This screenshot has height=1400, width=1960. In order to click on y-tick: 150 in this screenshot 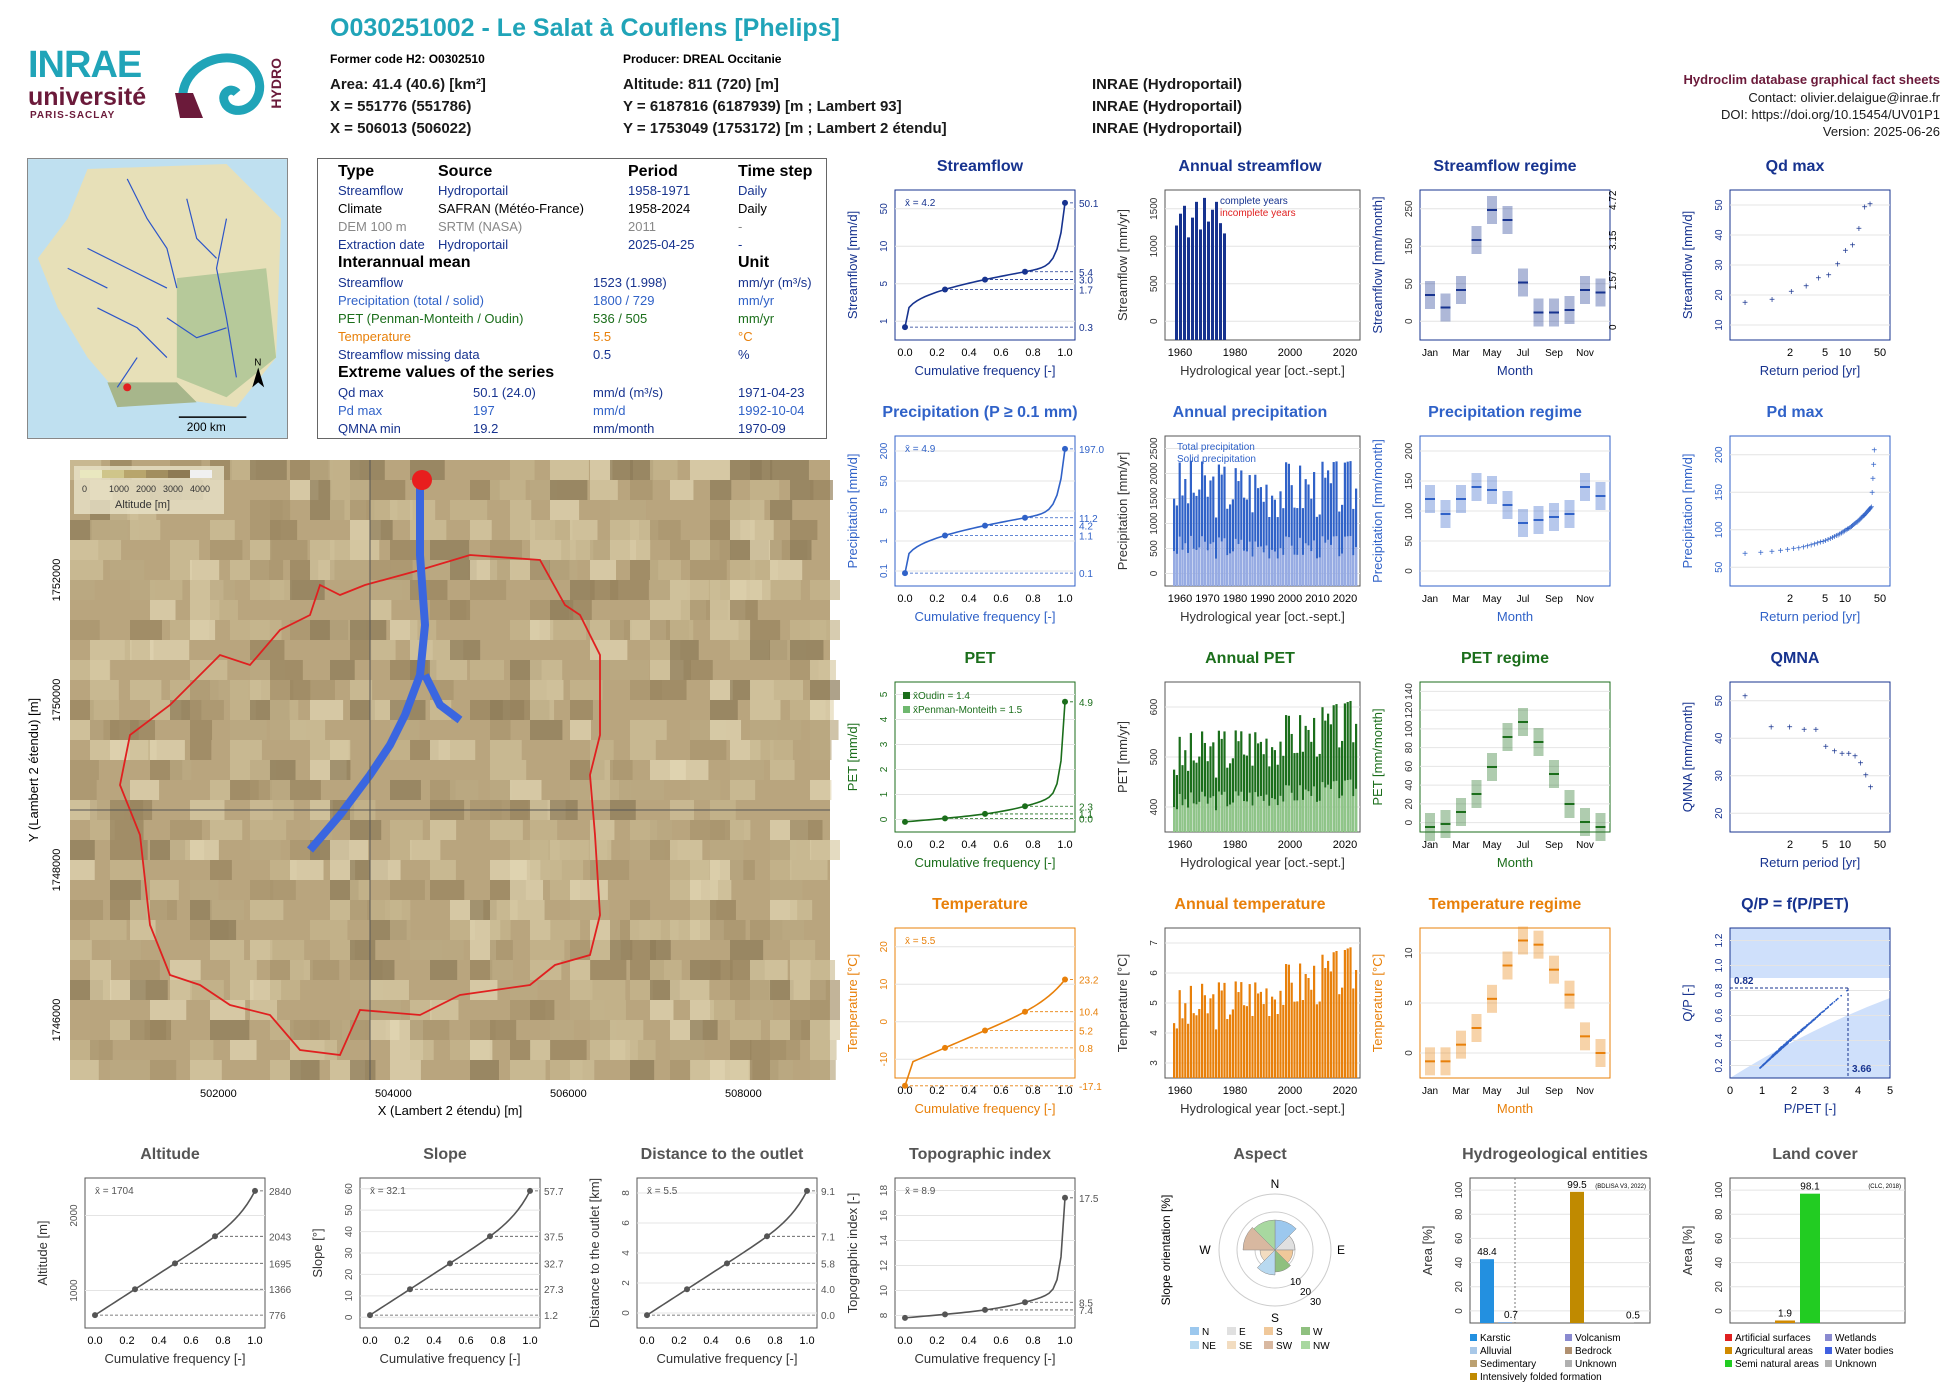, I will do `click(1409, 245)`.